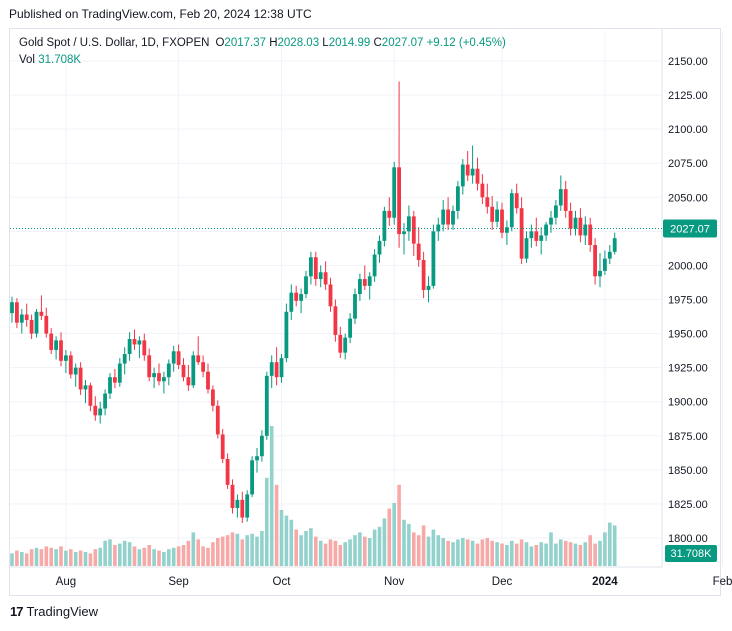  What do you see at coordinates (691, 553) in the screenshot?
I see `last-volume-badge` at bounding box center [691, 553].